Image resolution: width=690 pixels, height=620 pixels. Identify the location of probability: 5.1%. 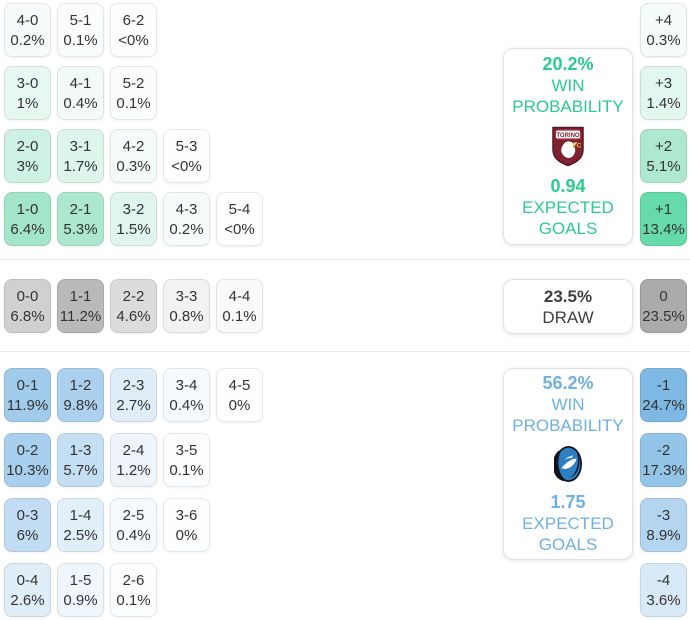
(663, 166).